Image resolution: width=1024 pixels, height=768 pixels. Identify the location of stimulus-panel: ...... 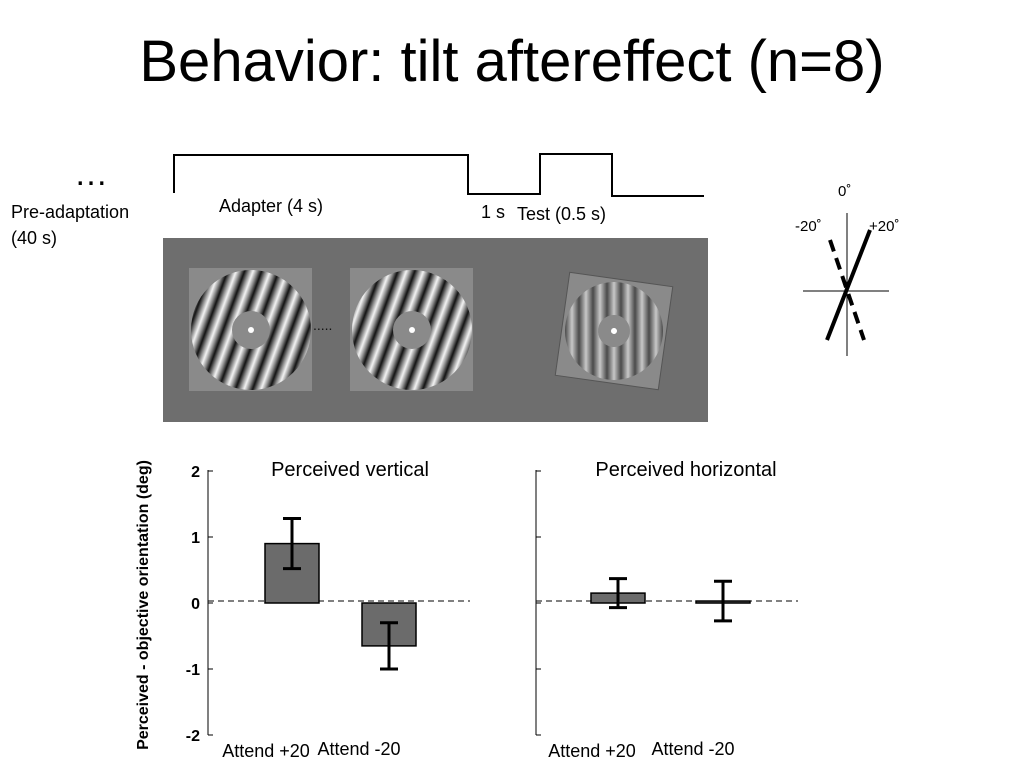
(435, 330).